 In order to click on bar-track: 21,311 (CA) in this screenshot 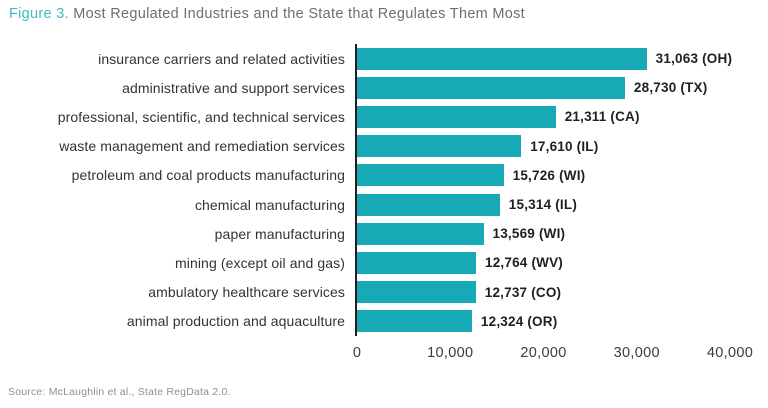, I will do `click(542, 117)`.